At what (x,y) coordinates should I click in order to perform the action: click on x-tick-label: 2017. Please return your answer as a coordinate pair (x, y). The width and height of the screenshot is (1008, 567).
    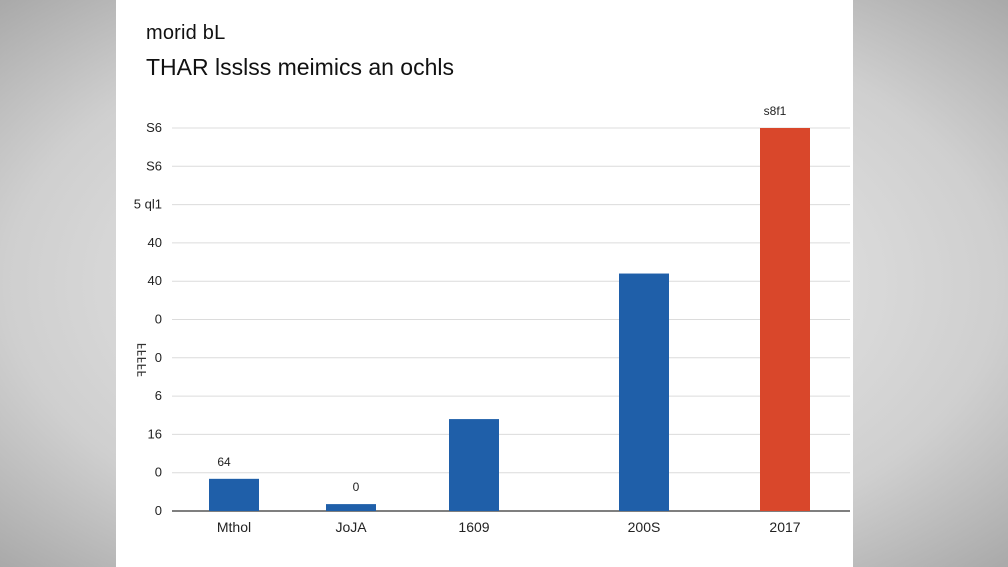
    Looking at the image, I should click on (784, 527).